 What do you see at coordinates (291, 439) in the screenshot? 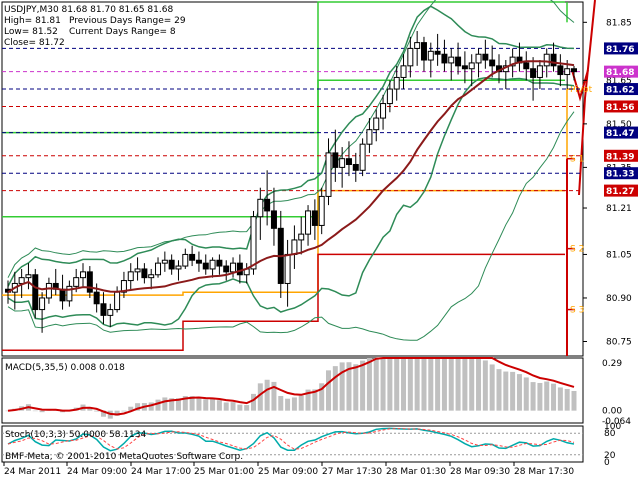
I see `stoch-main-line` at bounding box center [291, 439].